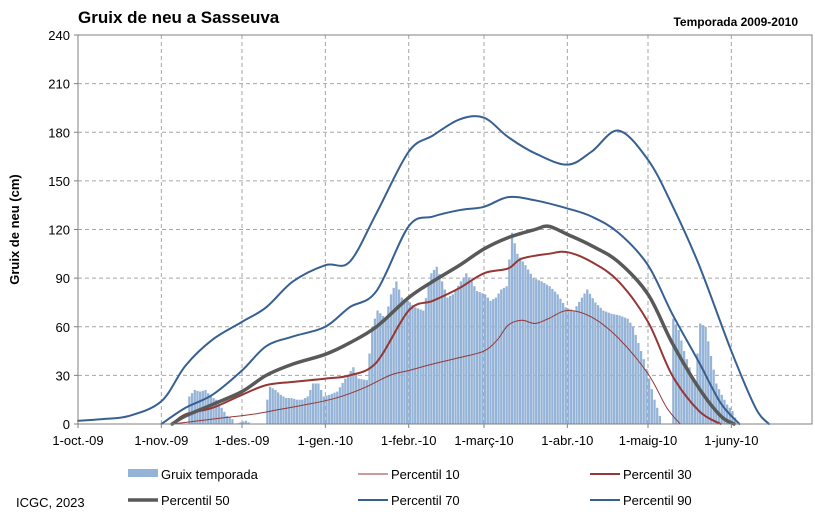 The width and height of the screenshot is (815, 526). I want to click on x-tick-label: 1-març-10, so click(483, 440).